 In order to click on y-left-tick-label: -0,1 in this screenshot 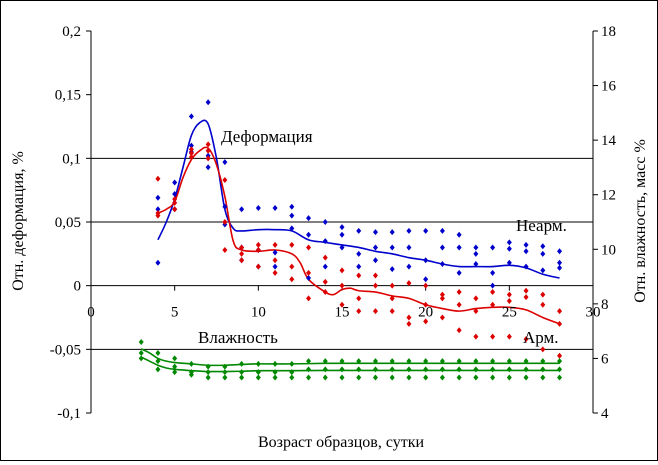, I will do `click(69, 414)`.